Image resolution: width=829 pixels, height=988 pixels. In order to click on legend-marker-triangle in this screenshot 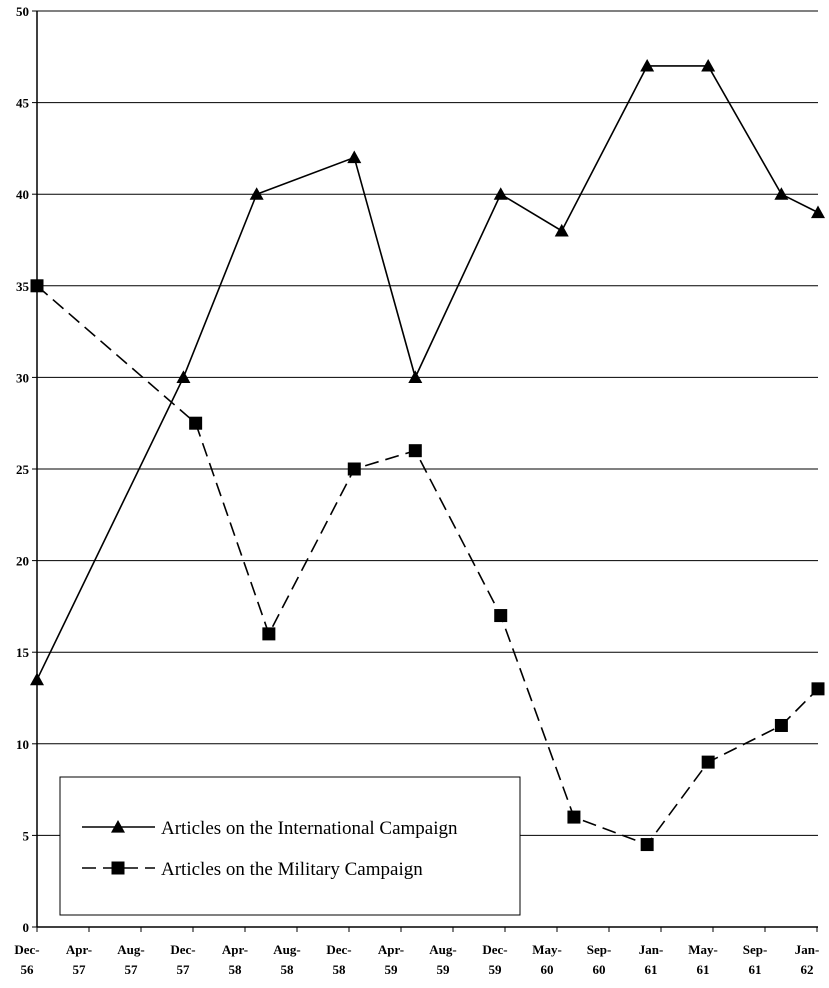, I will do `click(118, 826)`.